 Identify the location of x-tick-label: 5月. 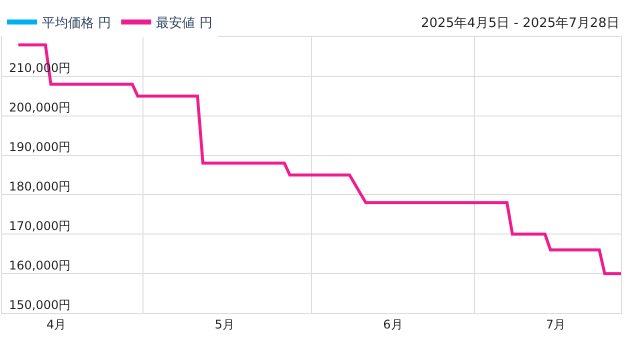
(224, 324).